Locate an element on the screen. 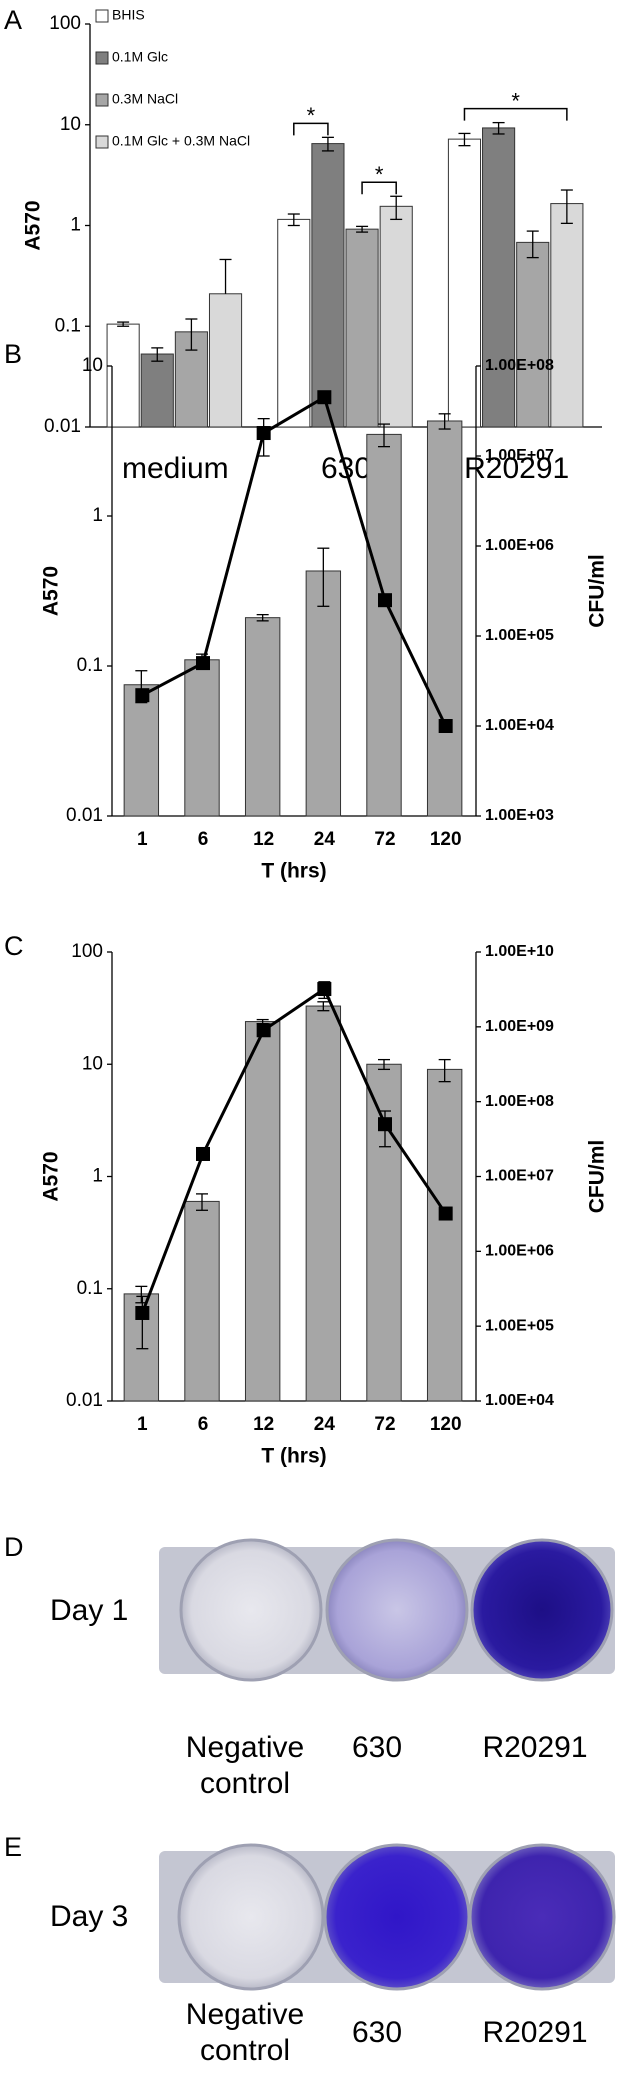 Image resolution: width=620 pixels, height=2074 pixels. x-tick-label: 120 is located at coordinates (446, 1424).